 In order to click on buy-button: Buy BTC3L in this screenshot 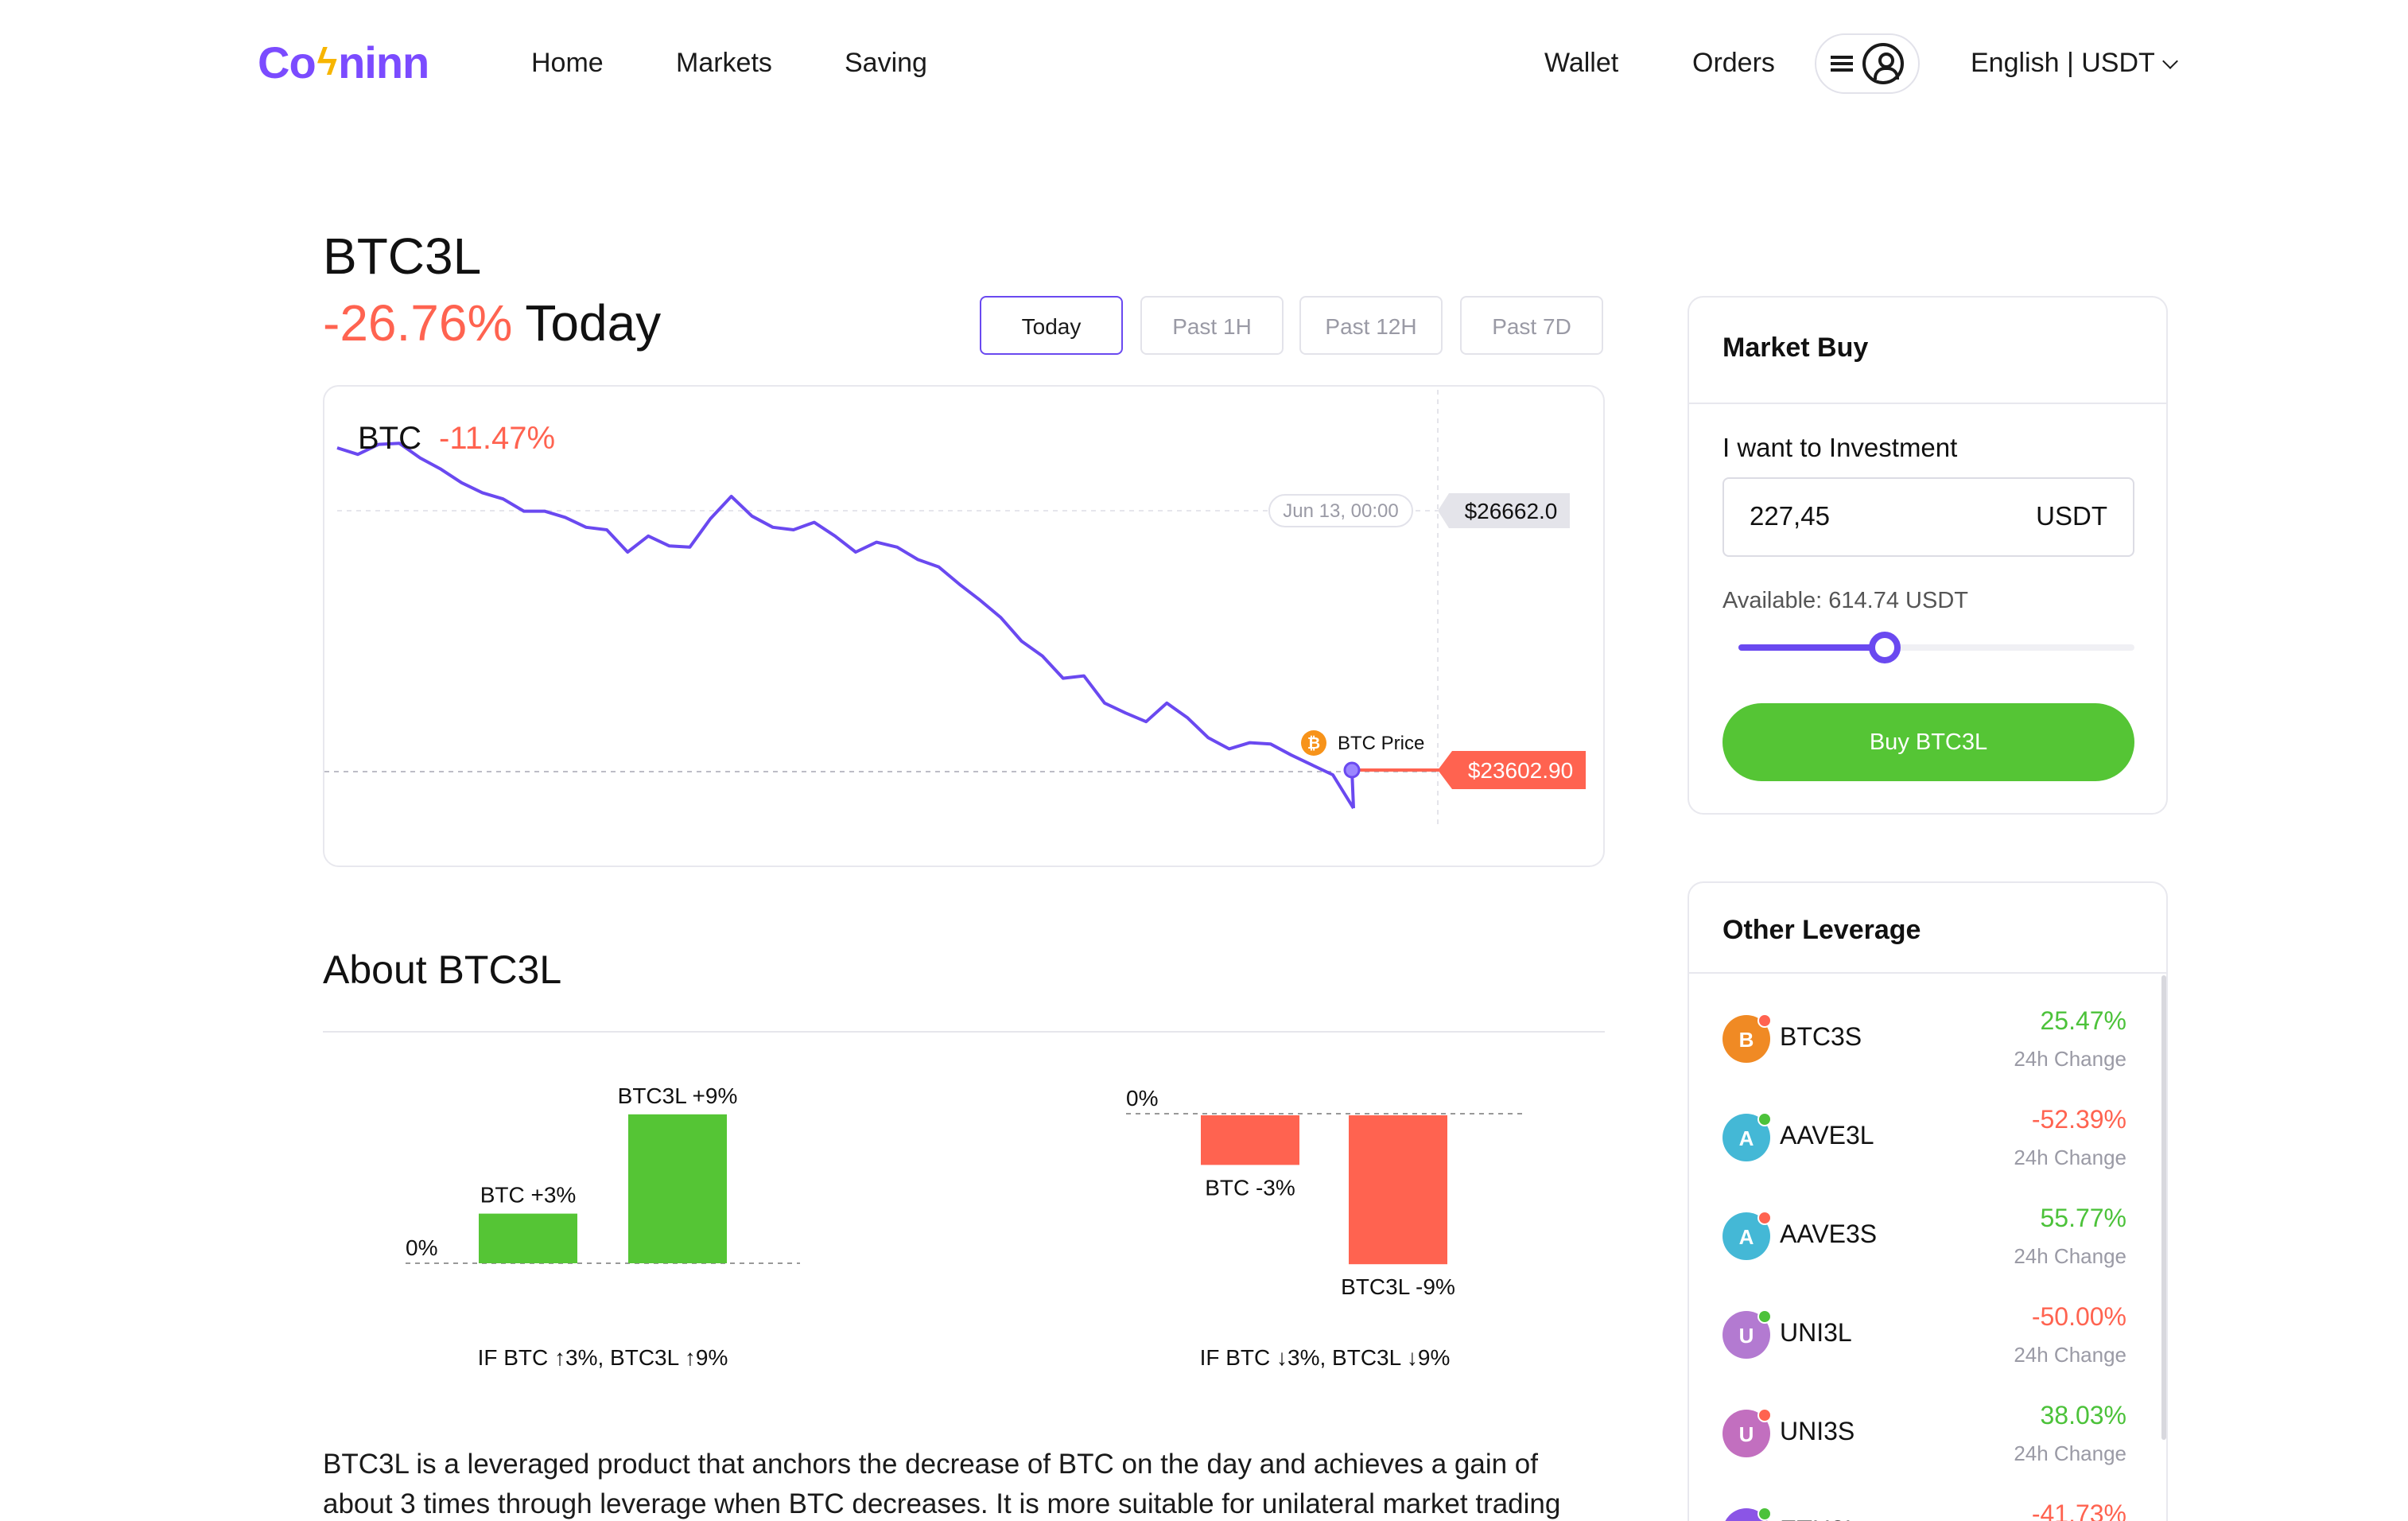, I will do `click(1928, 742)`.